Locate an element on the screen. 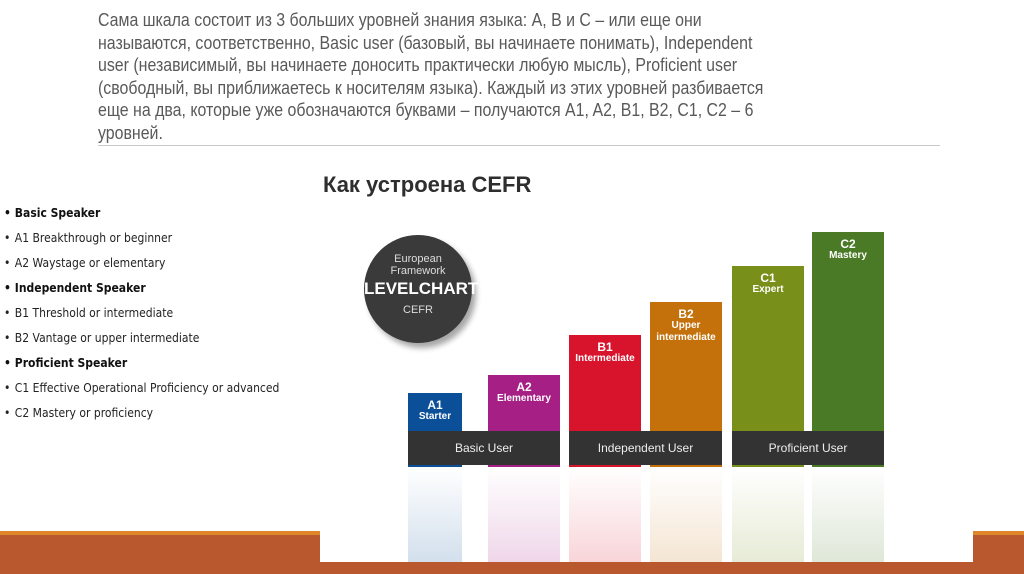 The width and height of the screenshot is (1024, 574). paragraph-line: уровней. is located at coordinates (130, 132).